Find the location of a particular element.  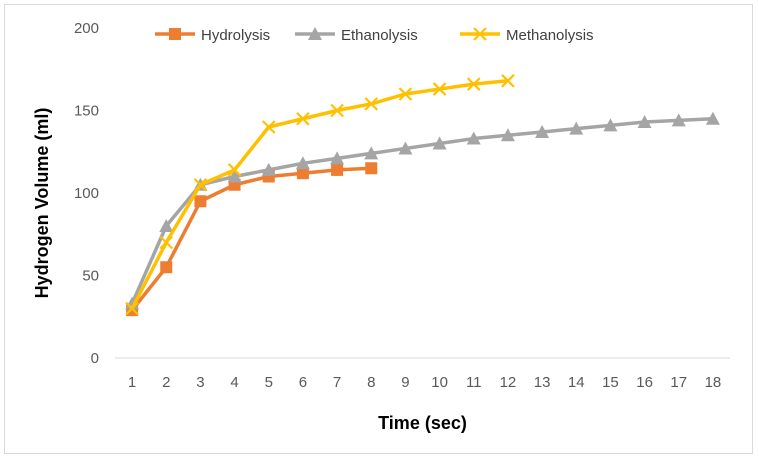

legend-marker-hydrolysis is located at coordinates (175, 34).